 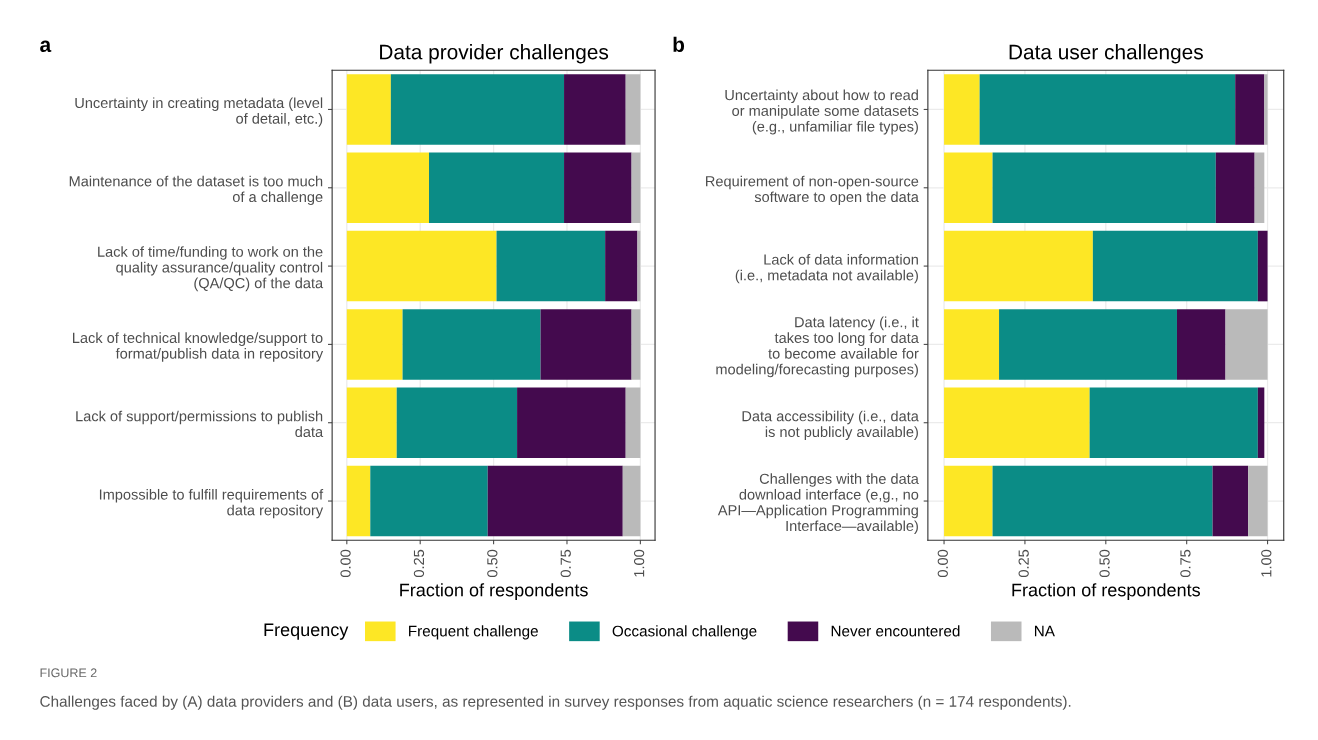 What do you see at coordinates (817, 347) in the screenshot?
I see `y-tick-label: Data latency (i.e., it takes too long for data to become available for modeling/forecasting purposes)` at bounding box center [817, 347].